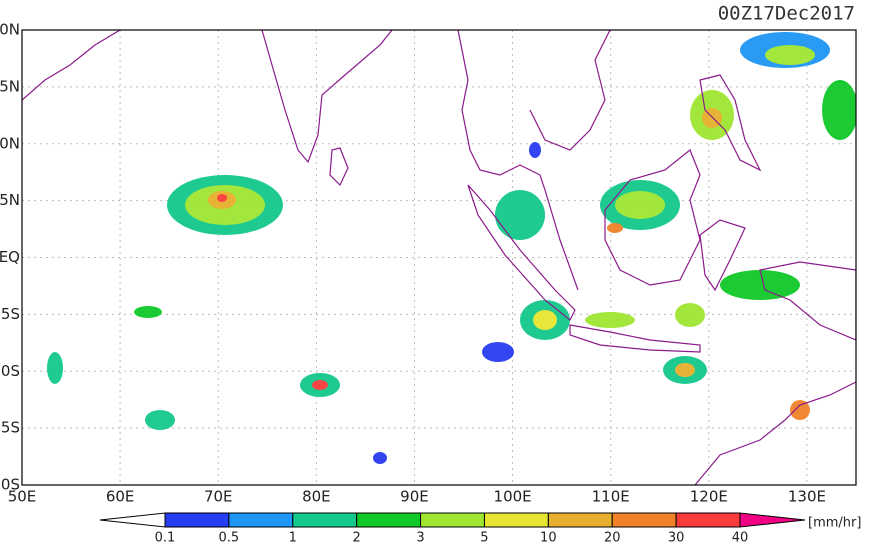  What do you see at coordinates (772, 520) in the screenshot?
I see `colorbar-high-triangle` at bounding box center [772, 520].